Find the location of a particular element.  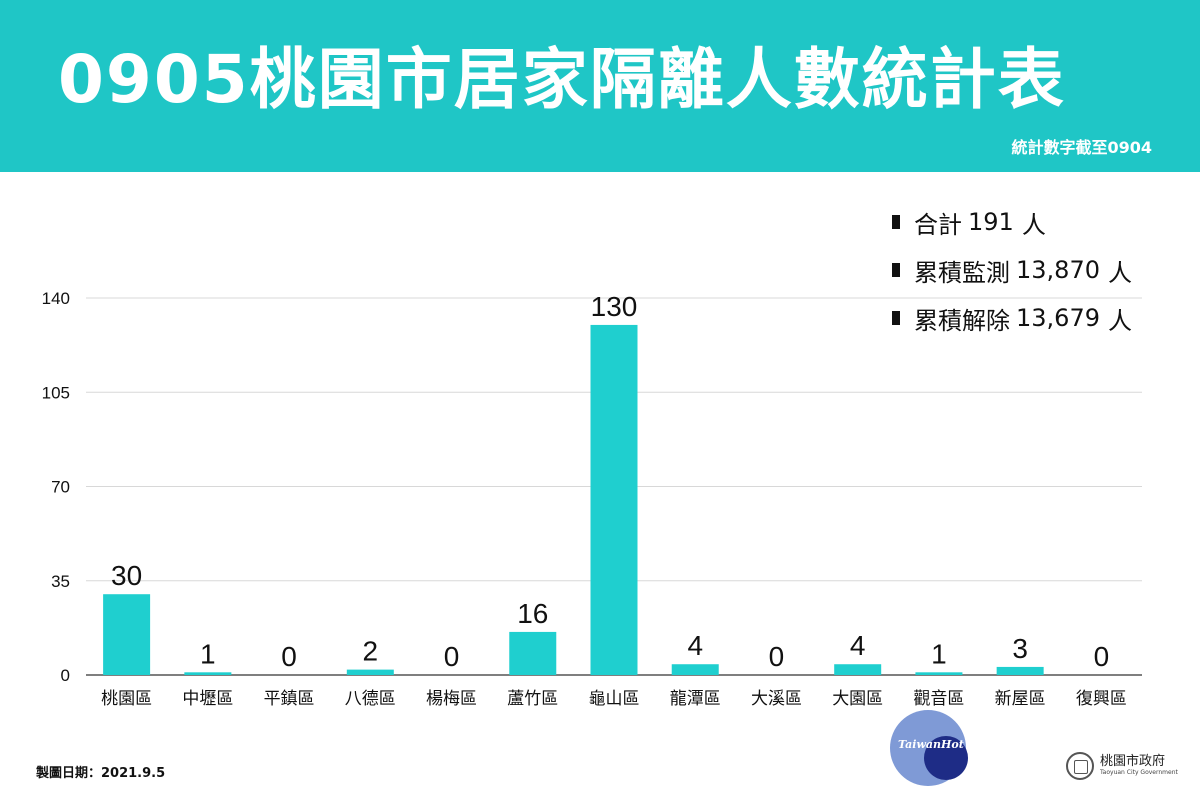

x-tick-label: 龍潭區 is located at coordinates (695, 698).